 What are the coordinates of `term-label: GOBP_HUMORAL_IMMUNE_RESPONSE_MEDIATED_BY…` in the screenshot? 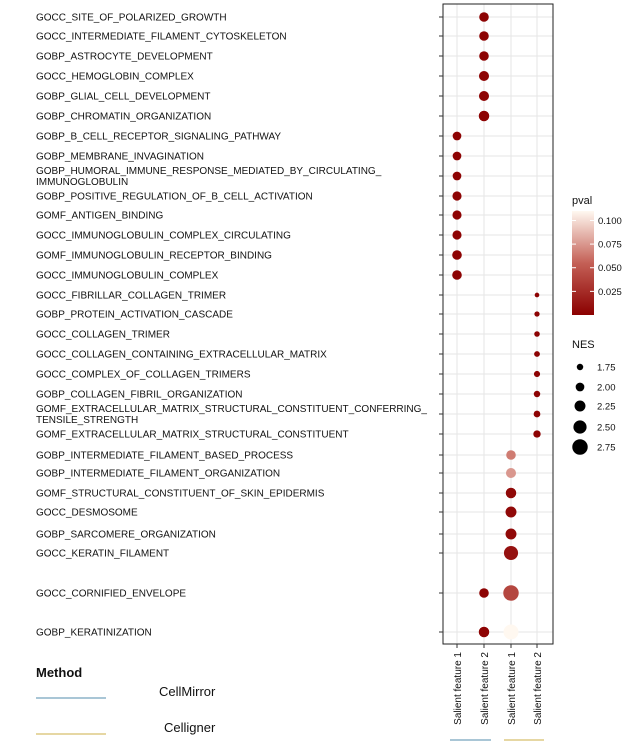 It's located at (209, 177).